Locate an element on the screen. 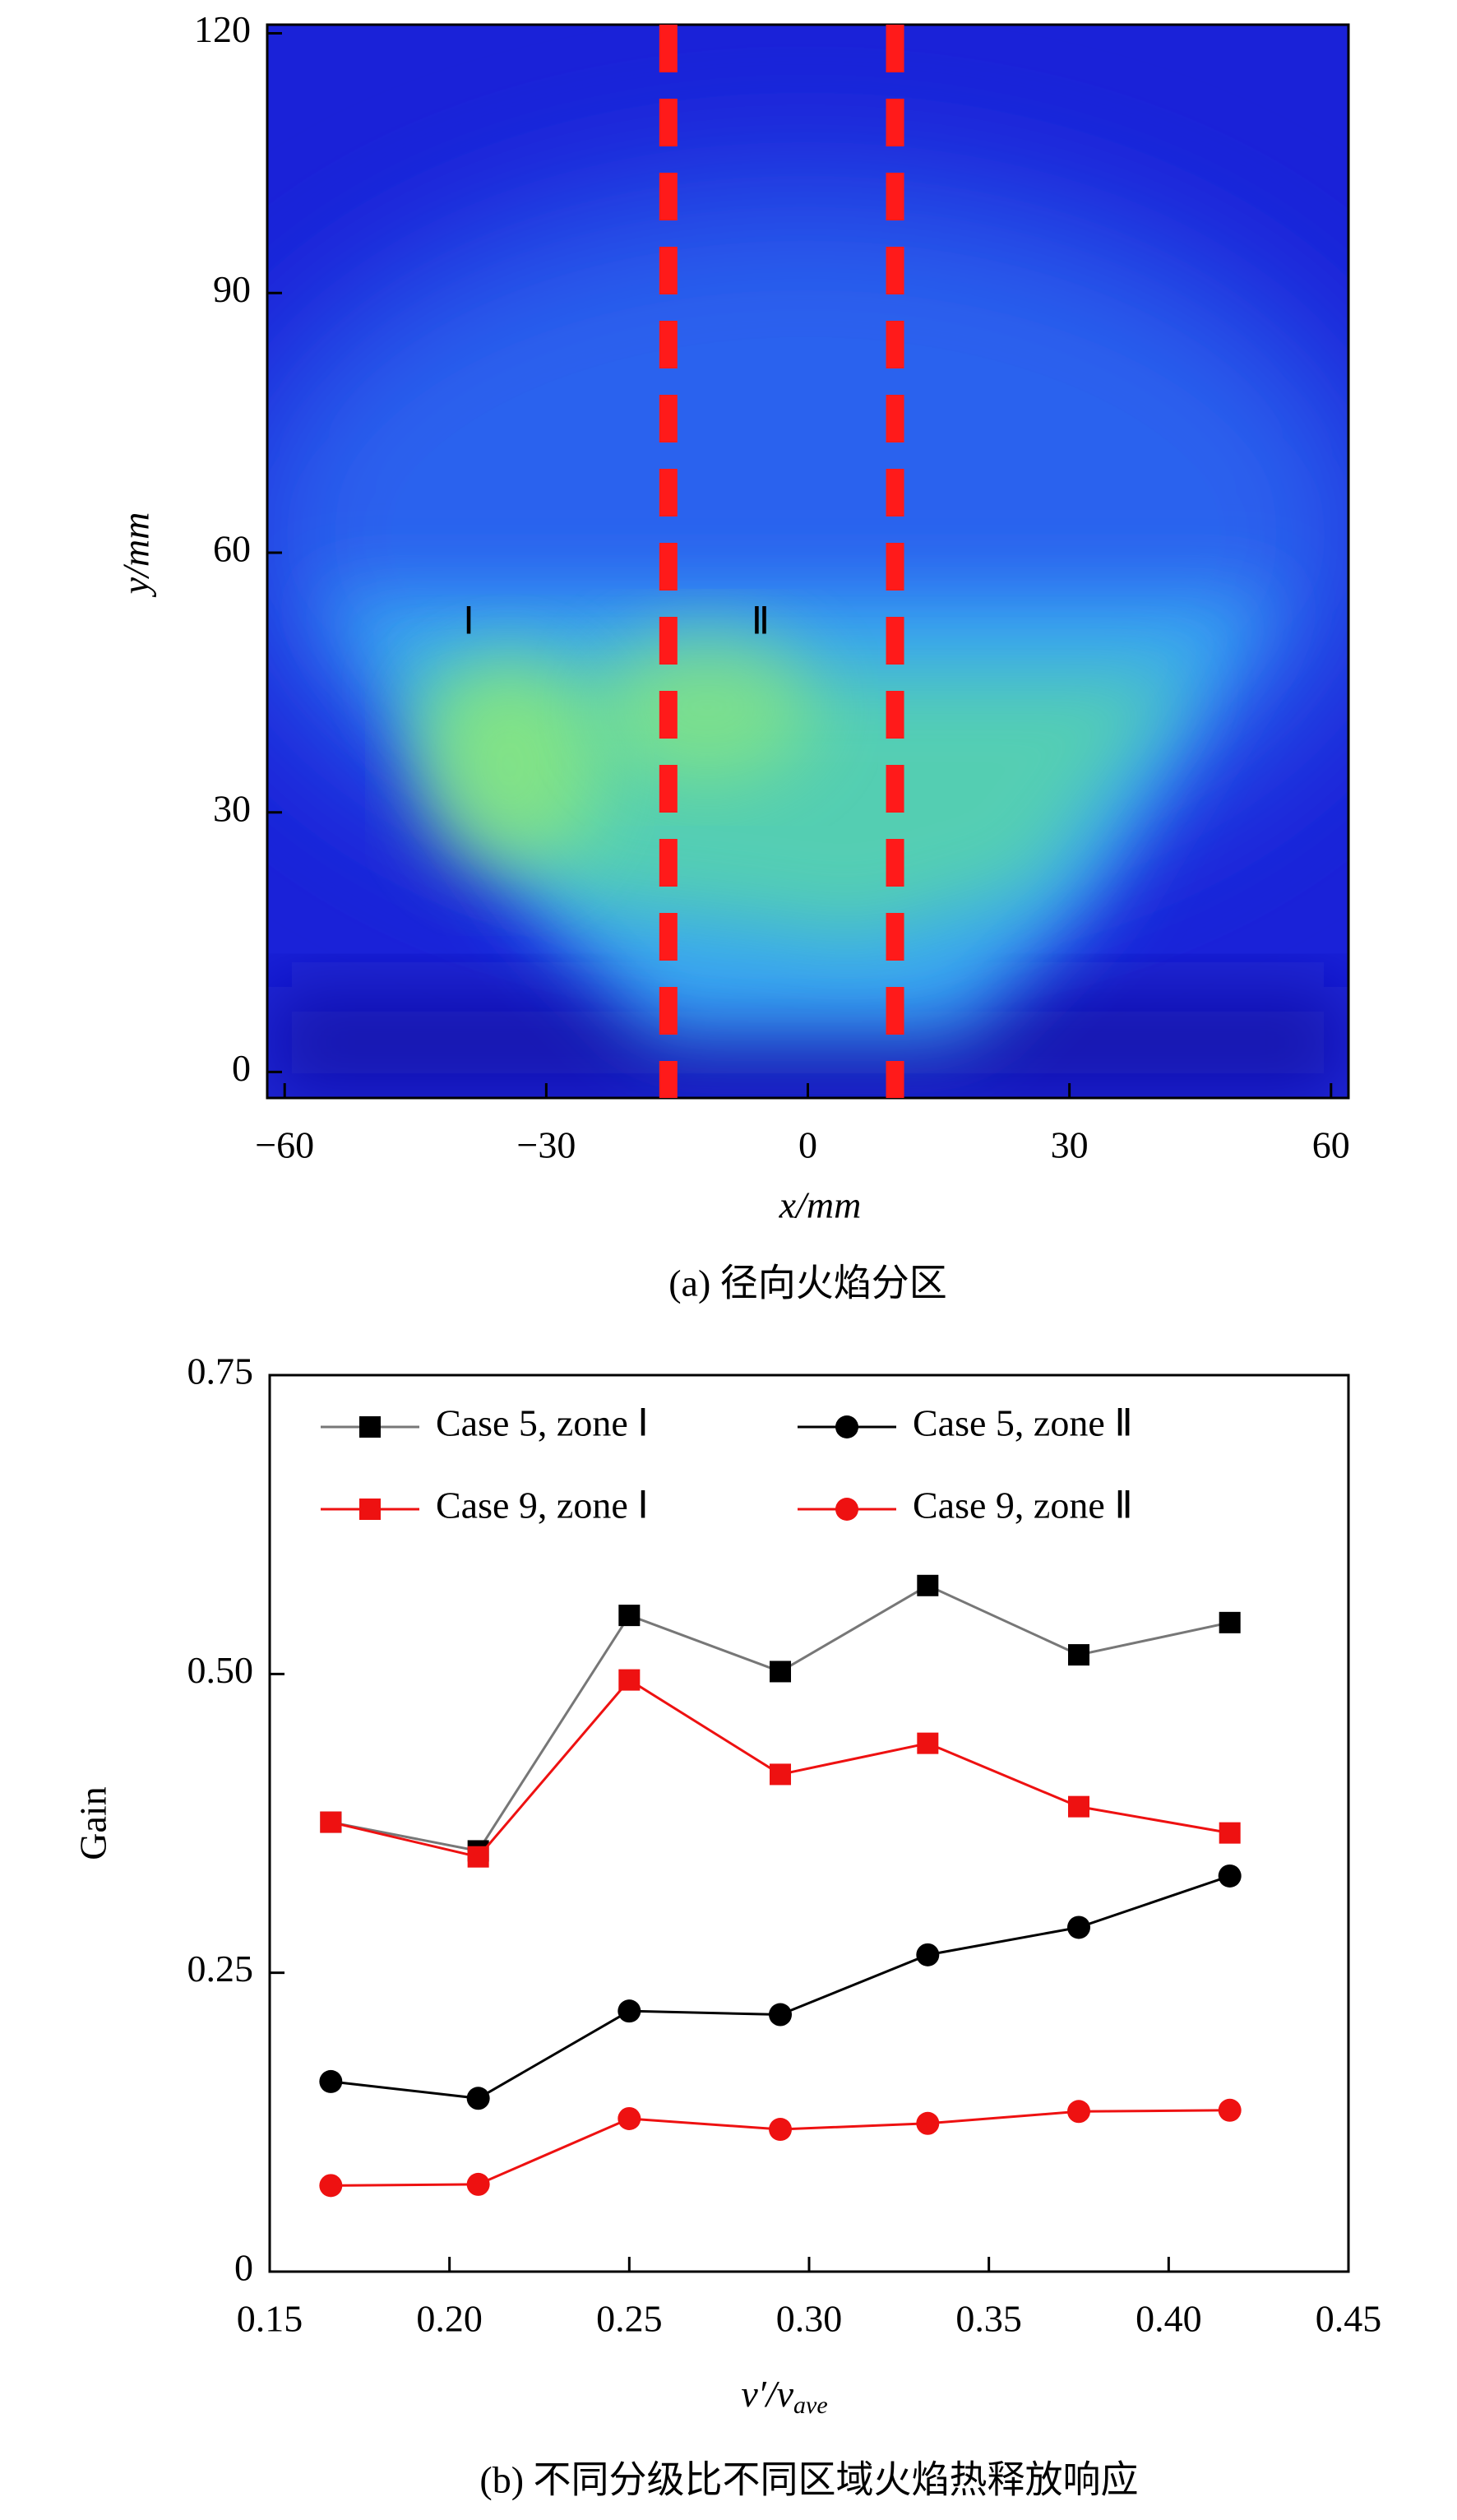 This screenshot has width=1457, height=2520. y-tick-label: 0.25 is located at coordinates (220, 1969).